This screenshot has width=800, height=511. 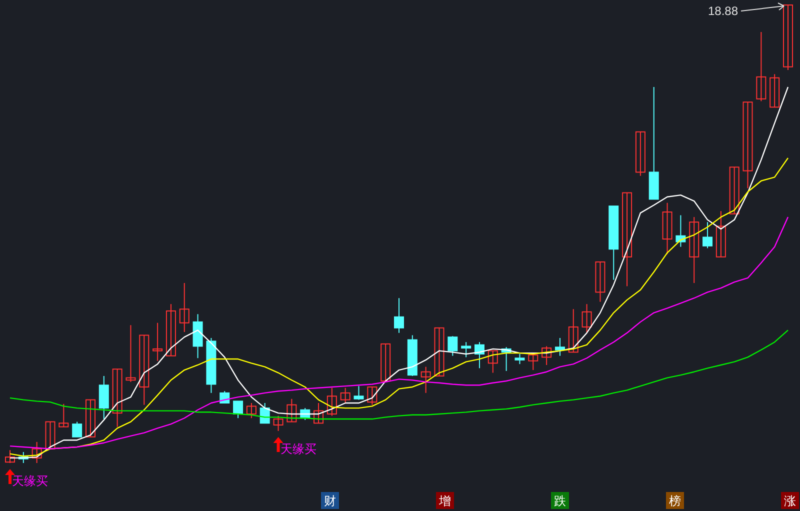 I want to click on annotation: 天缘买, so click(x=298, y=449).